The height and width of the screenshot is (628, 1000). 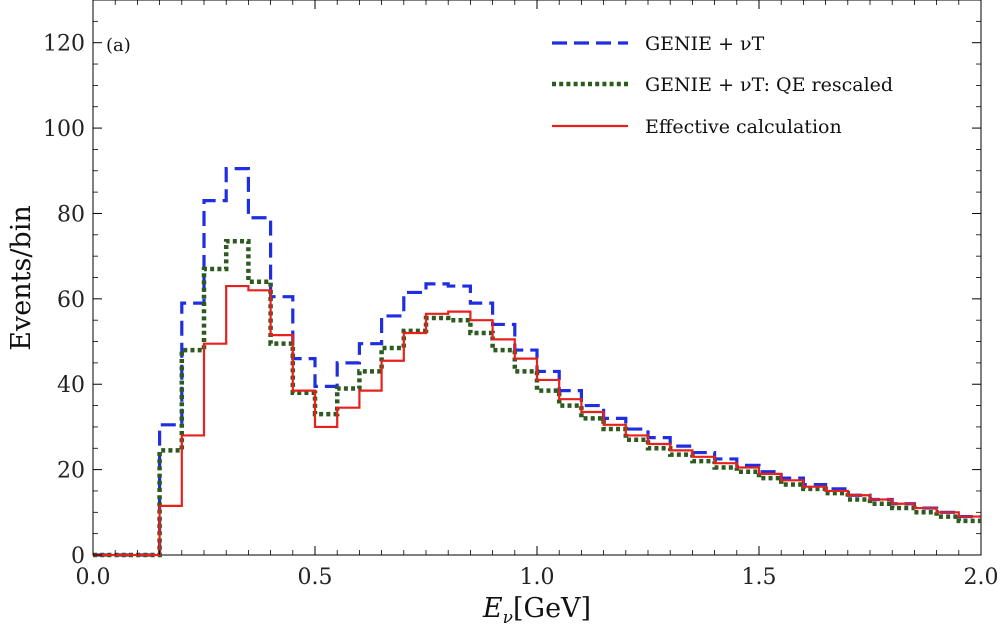 I want to click on x-tick-label: 0.5, so click(x=315, y=577).